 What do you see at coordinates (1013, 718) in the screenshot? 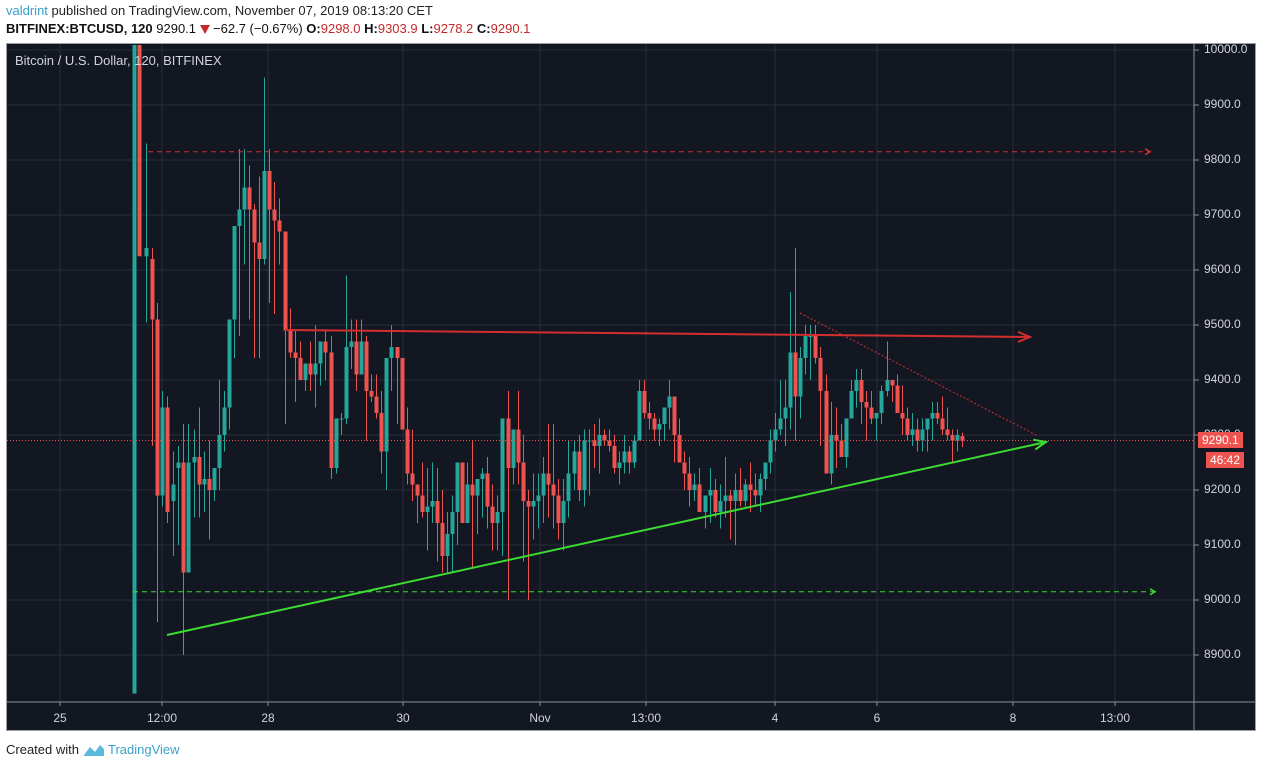
I see `time-axis-label: 8` at bounding box center [1013, 718].